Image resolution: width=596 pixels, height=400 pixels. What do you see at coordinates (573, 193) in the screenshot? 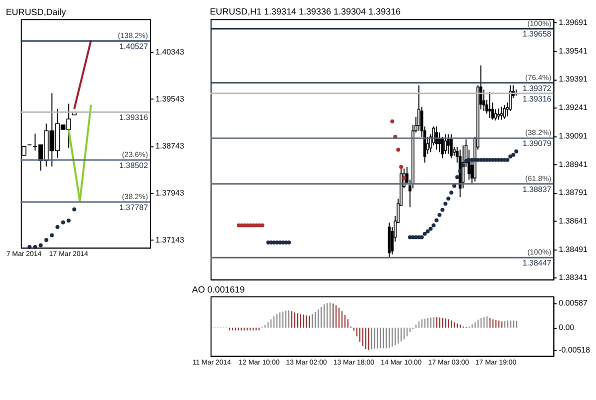
I see `y-tick-label: 1.38791` at bounding box center [573, 193].